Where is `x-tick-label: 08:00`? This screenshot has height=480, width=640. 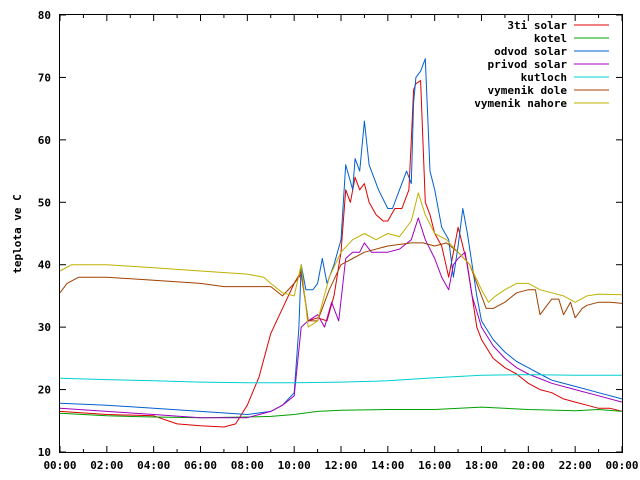 x-tick-label: 08:00 is located at coordinates (247, 465).